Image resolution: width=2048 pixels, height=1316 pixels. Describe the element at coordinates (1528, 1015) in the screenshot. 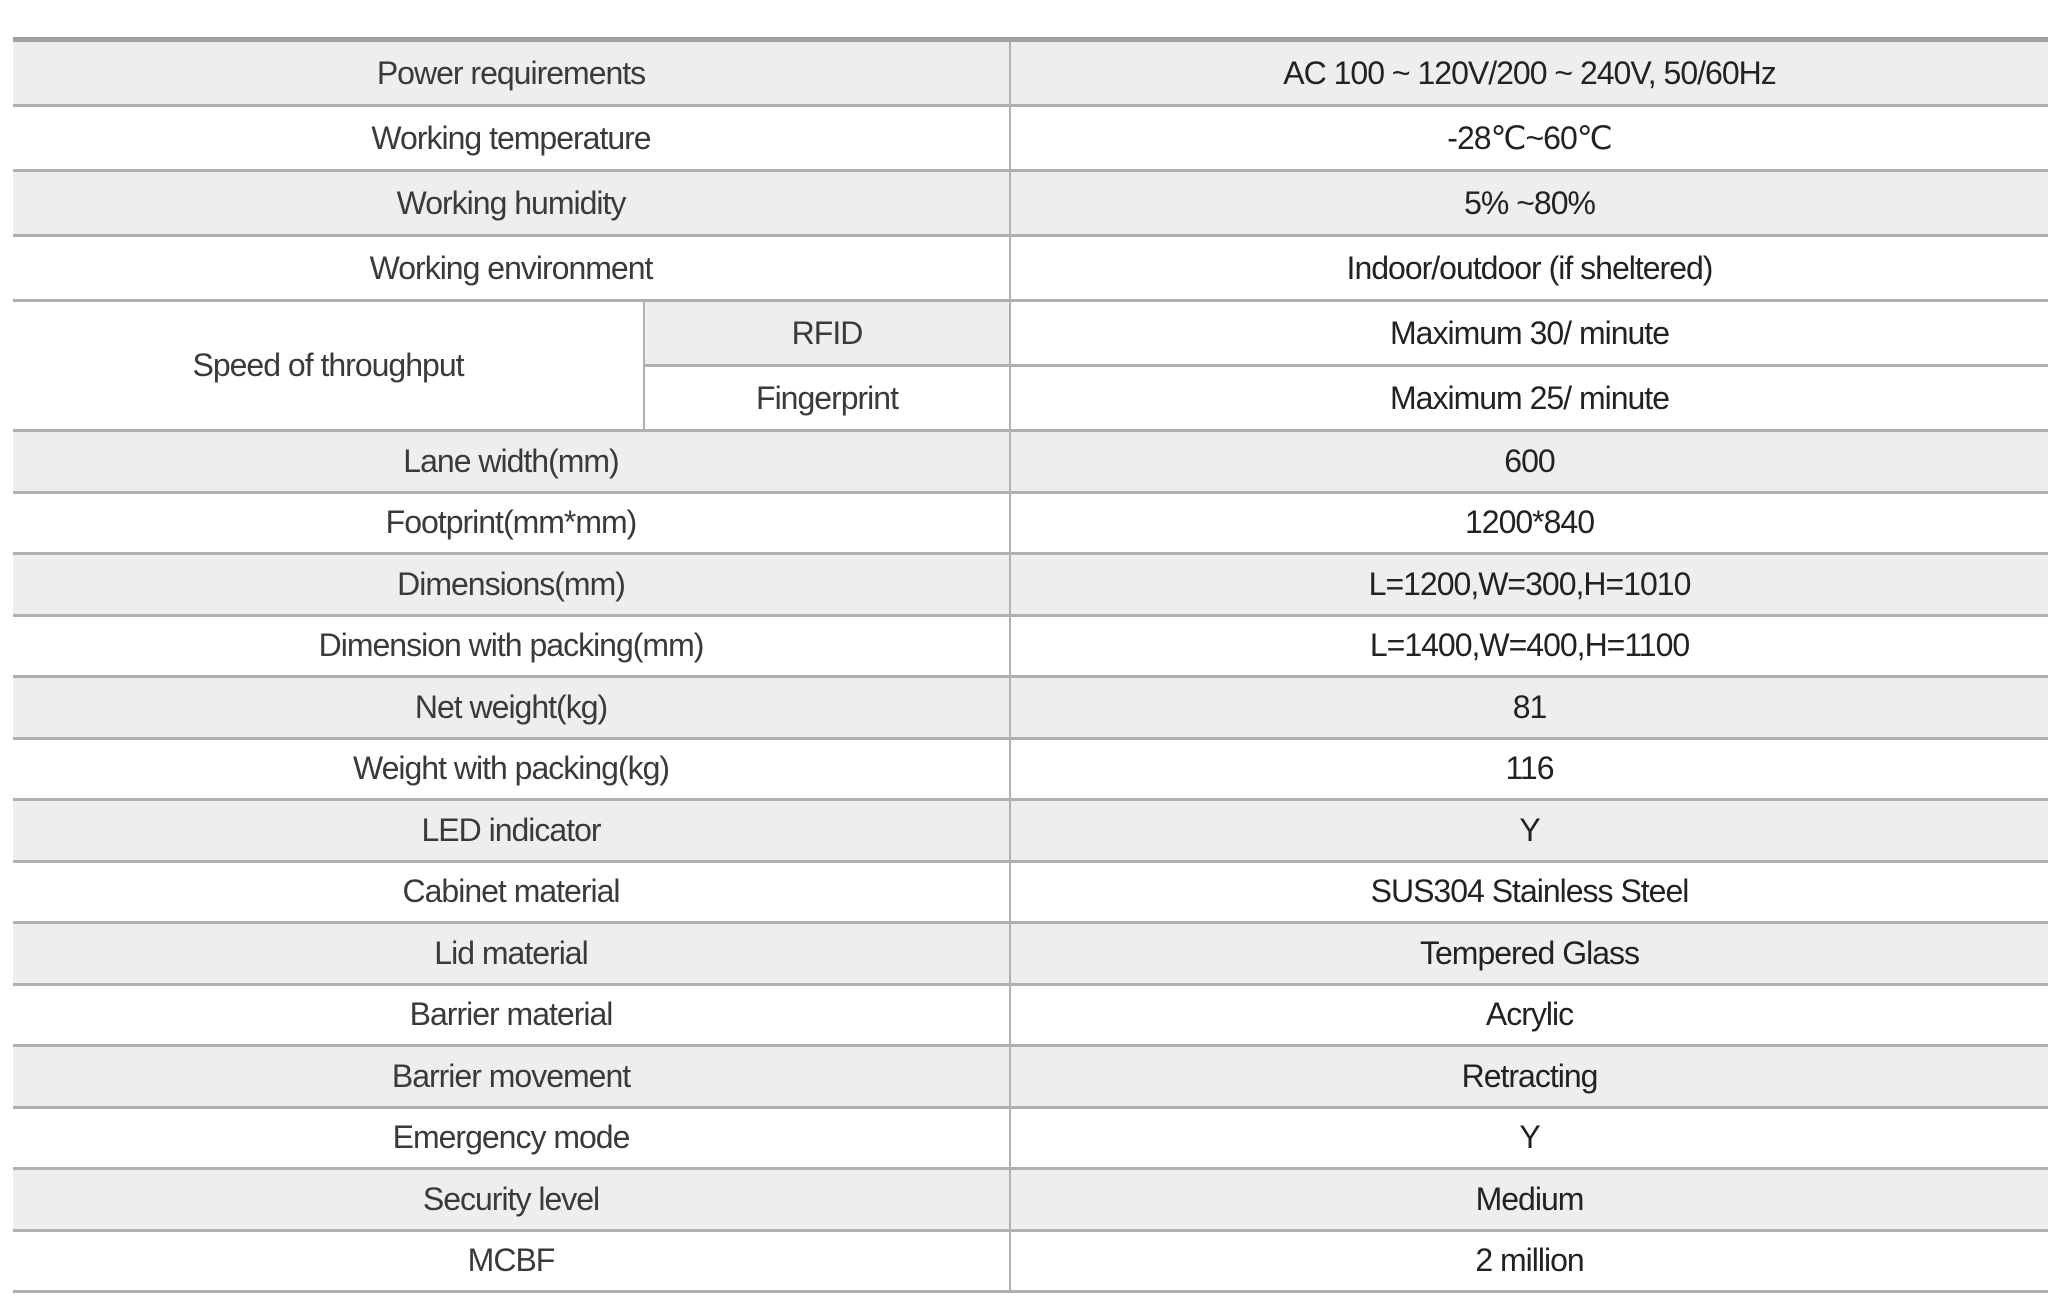

I see `spec-value: Acrylic` at that location.